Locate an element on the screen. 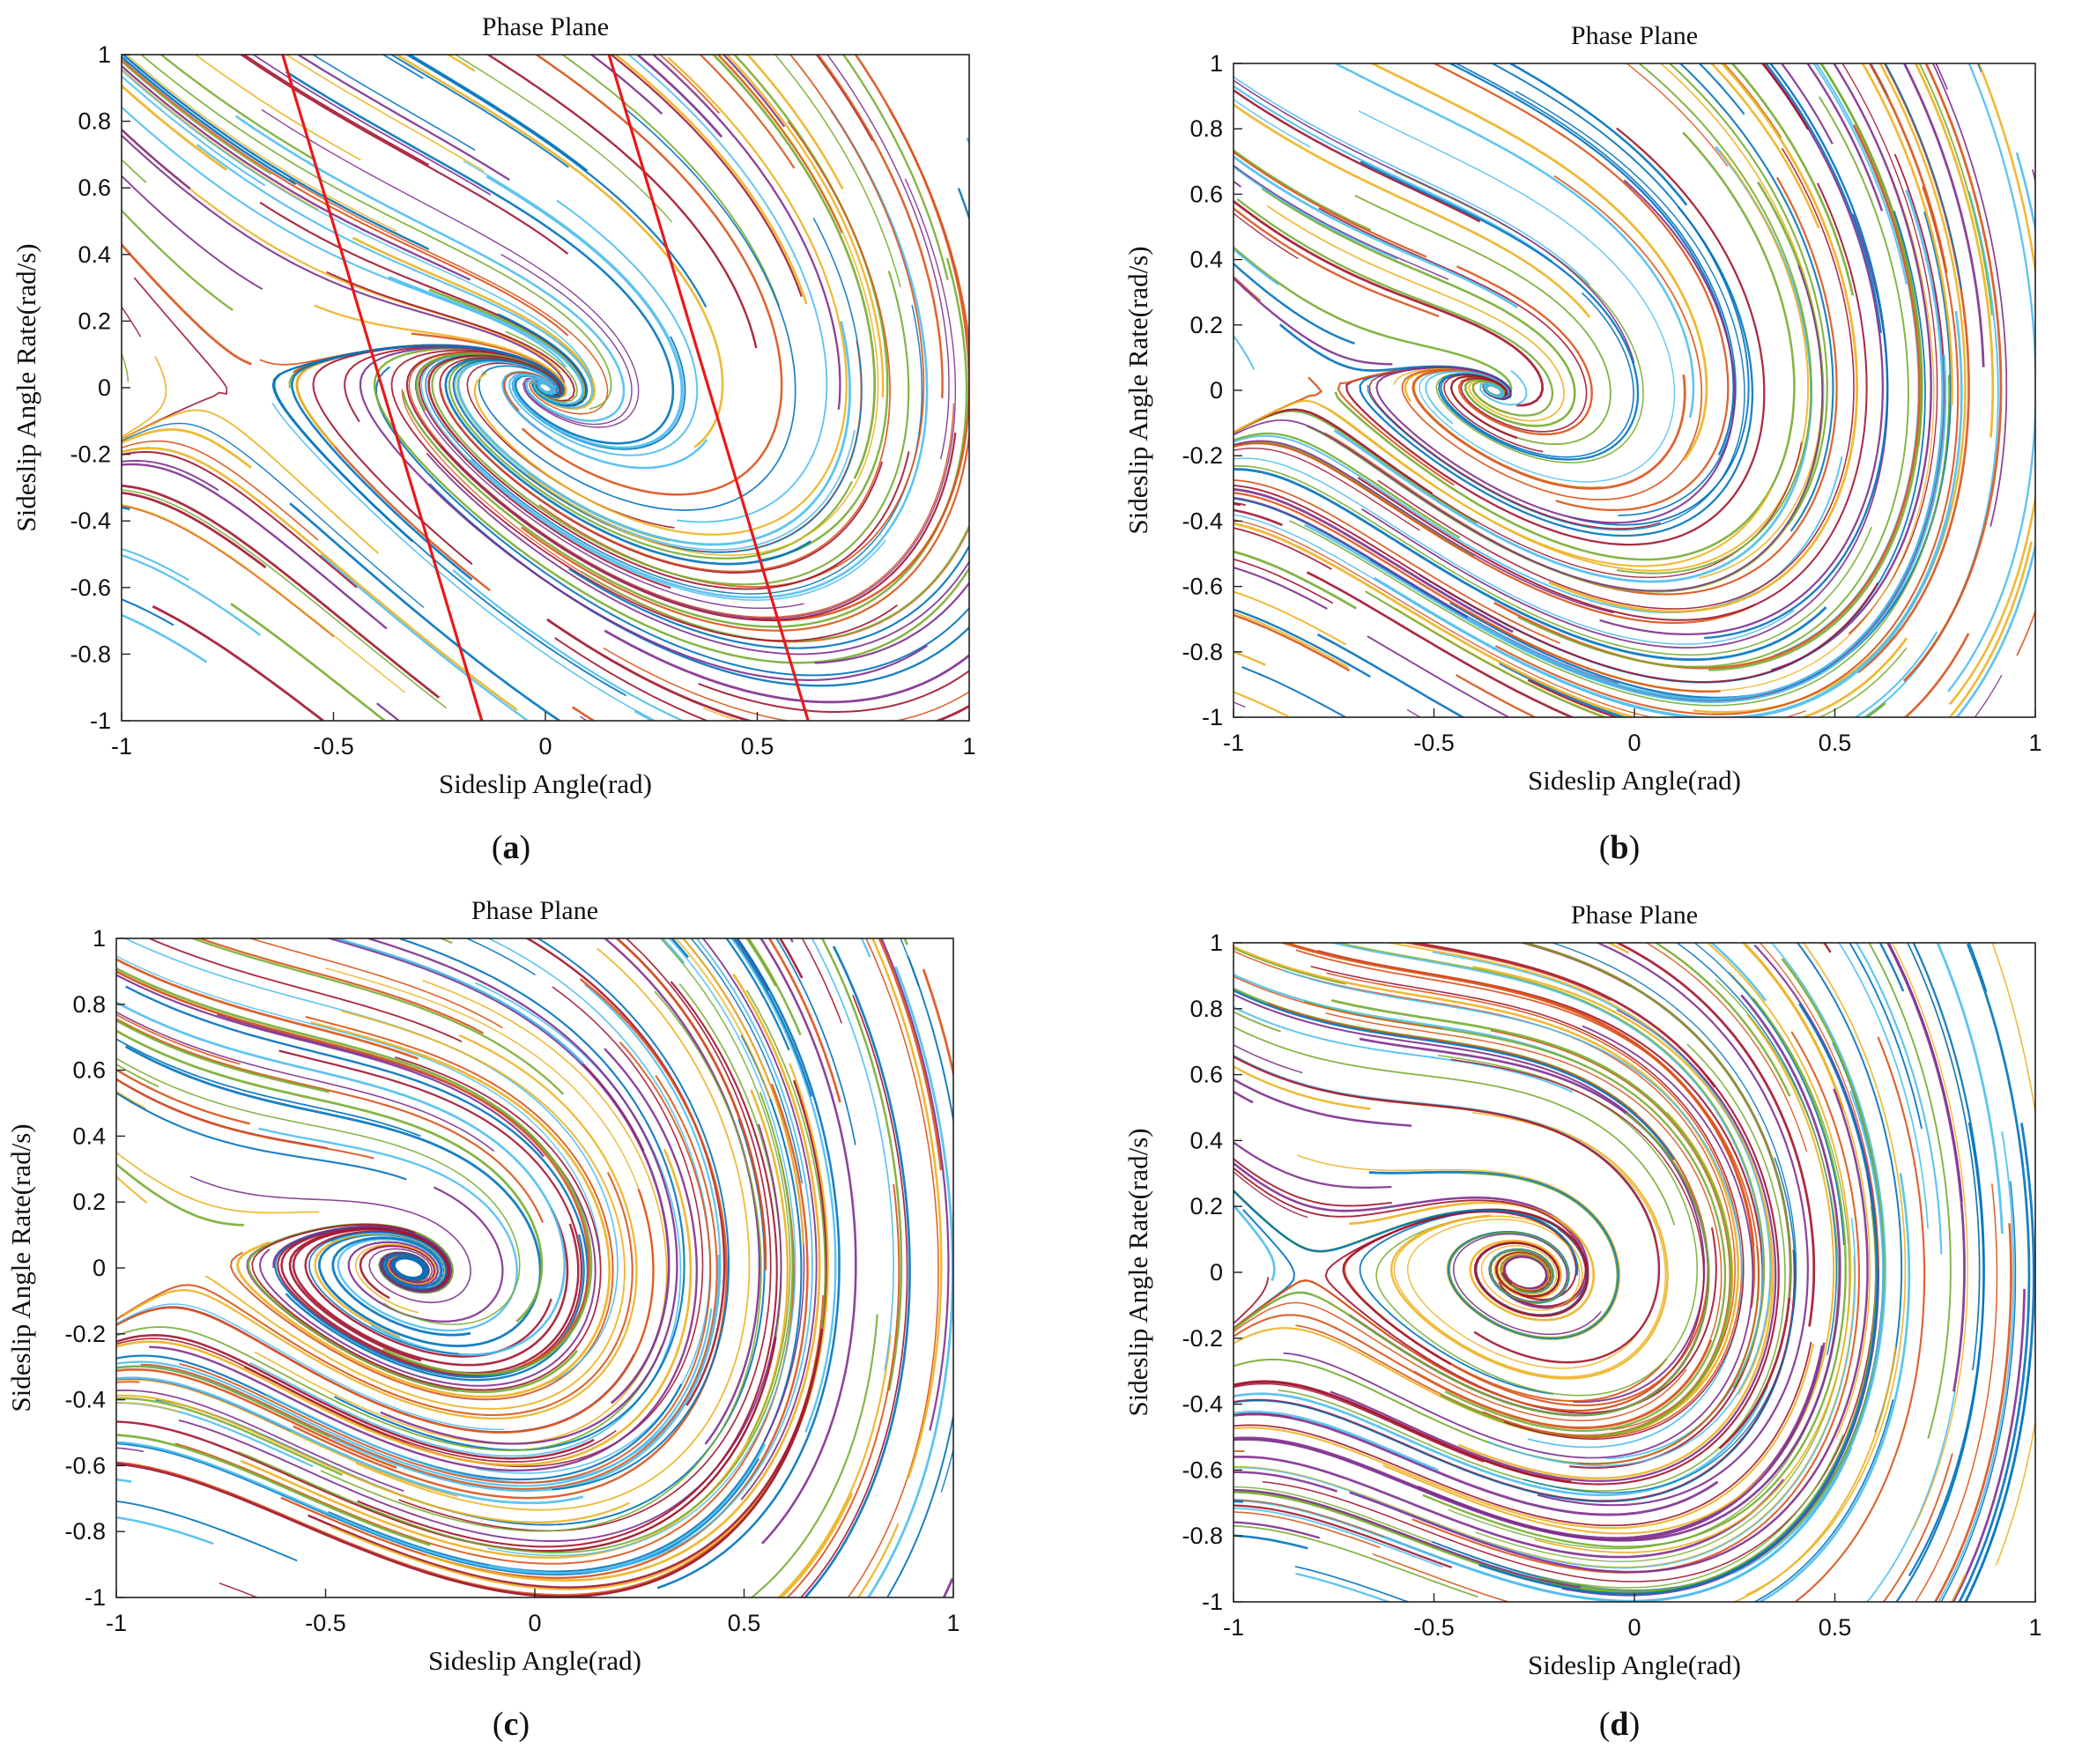 This screenshot has width=2082, height=1764. y-tick-label: -0.8 is located at coordinates (91, 654).